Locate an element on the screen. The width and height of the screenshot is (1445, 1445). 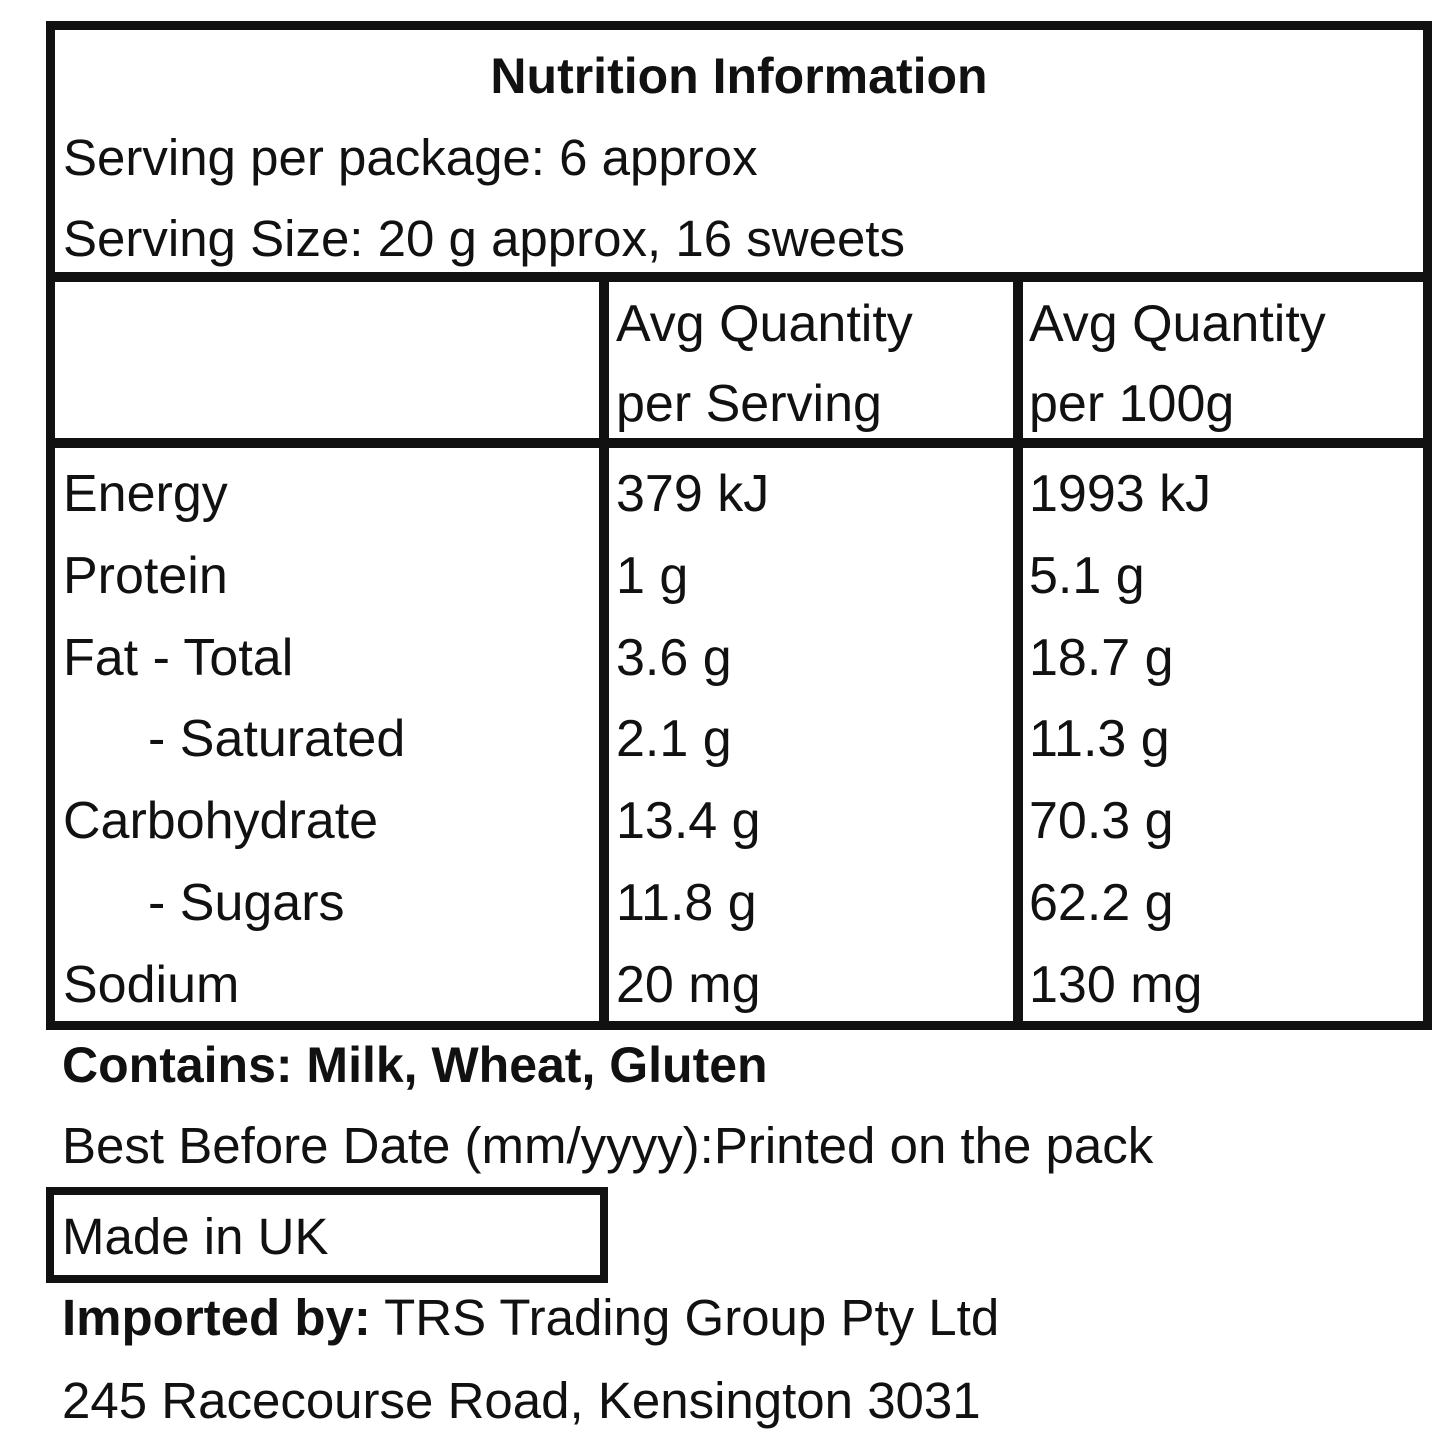
allergen-statement: Contains: Milk, Wheat, Gluten is located at coordinates (415, 1065).